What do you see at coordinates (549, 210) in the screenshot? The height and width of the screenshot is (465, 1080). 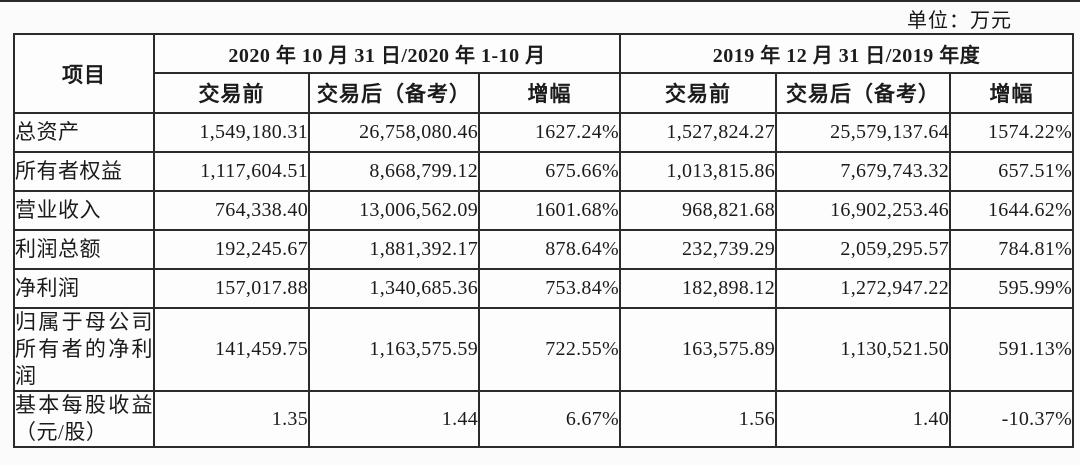 I see `cell-value: 1601.68%` at bounding box center [549, 210].